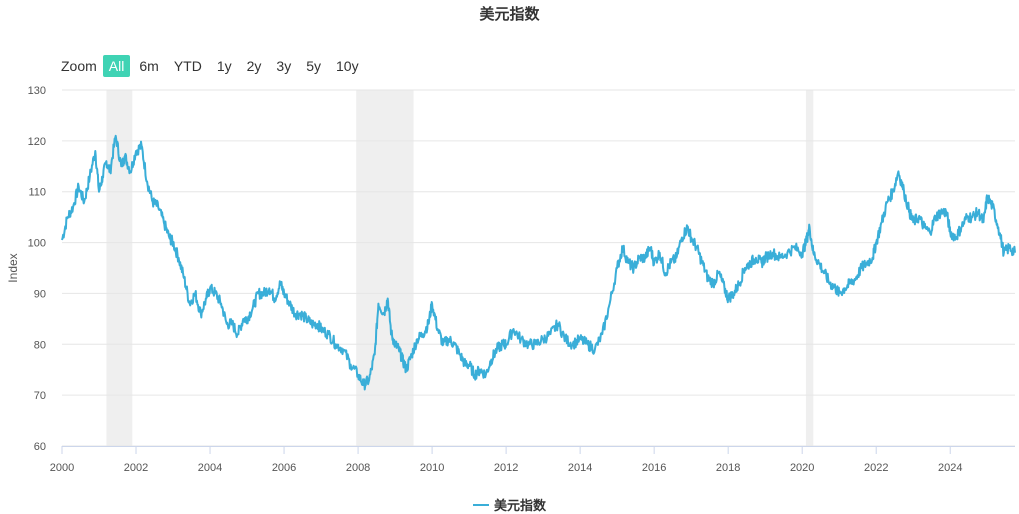  Describe the element at coordinates (37, 244) in the screenshot. I see `y-tick-label: 100` at that location.